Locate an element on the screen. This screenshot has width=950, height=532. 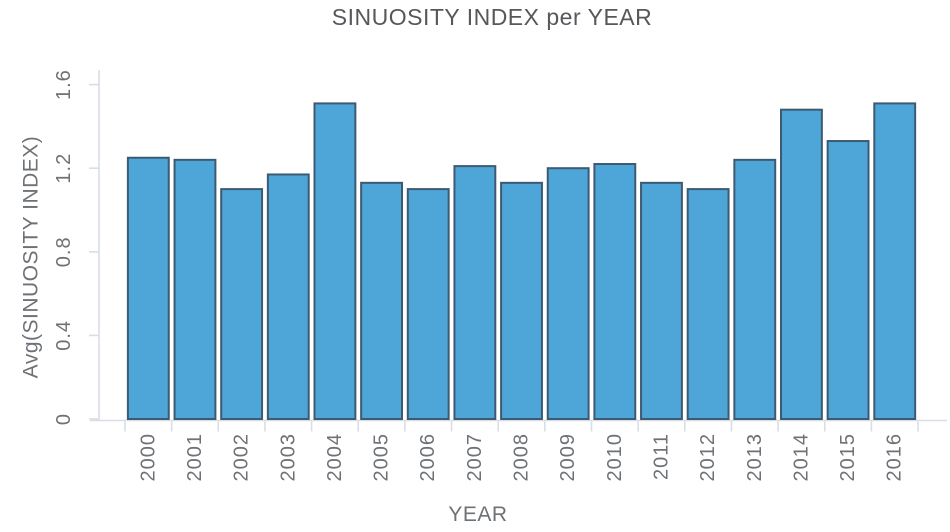
x-axis-title: YEAR is located at coordinates (477, 514).